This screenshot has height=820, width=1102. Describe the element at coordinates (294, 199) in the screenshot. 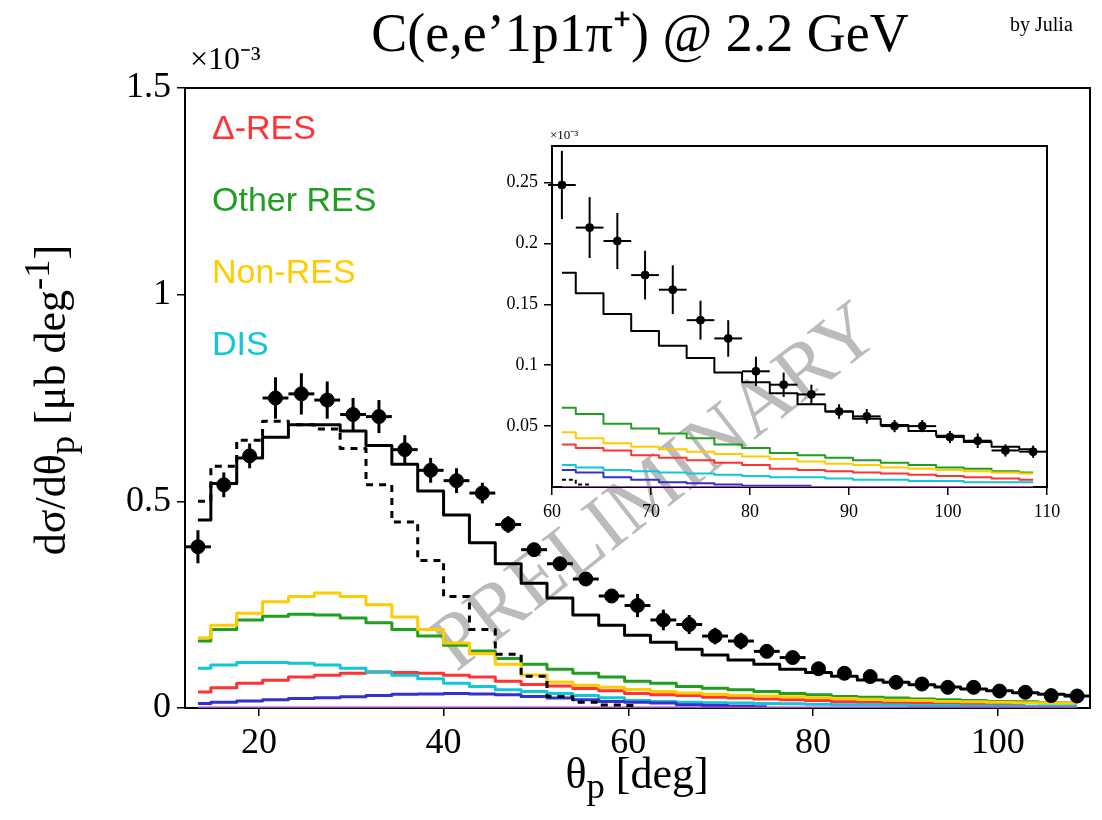

I see `text: Other RES` at that location.